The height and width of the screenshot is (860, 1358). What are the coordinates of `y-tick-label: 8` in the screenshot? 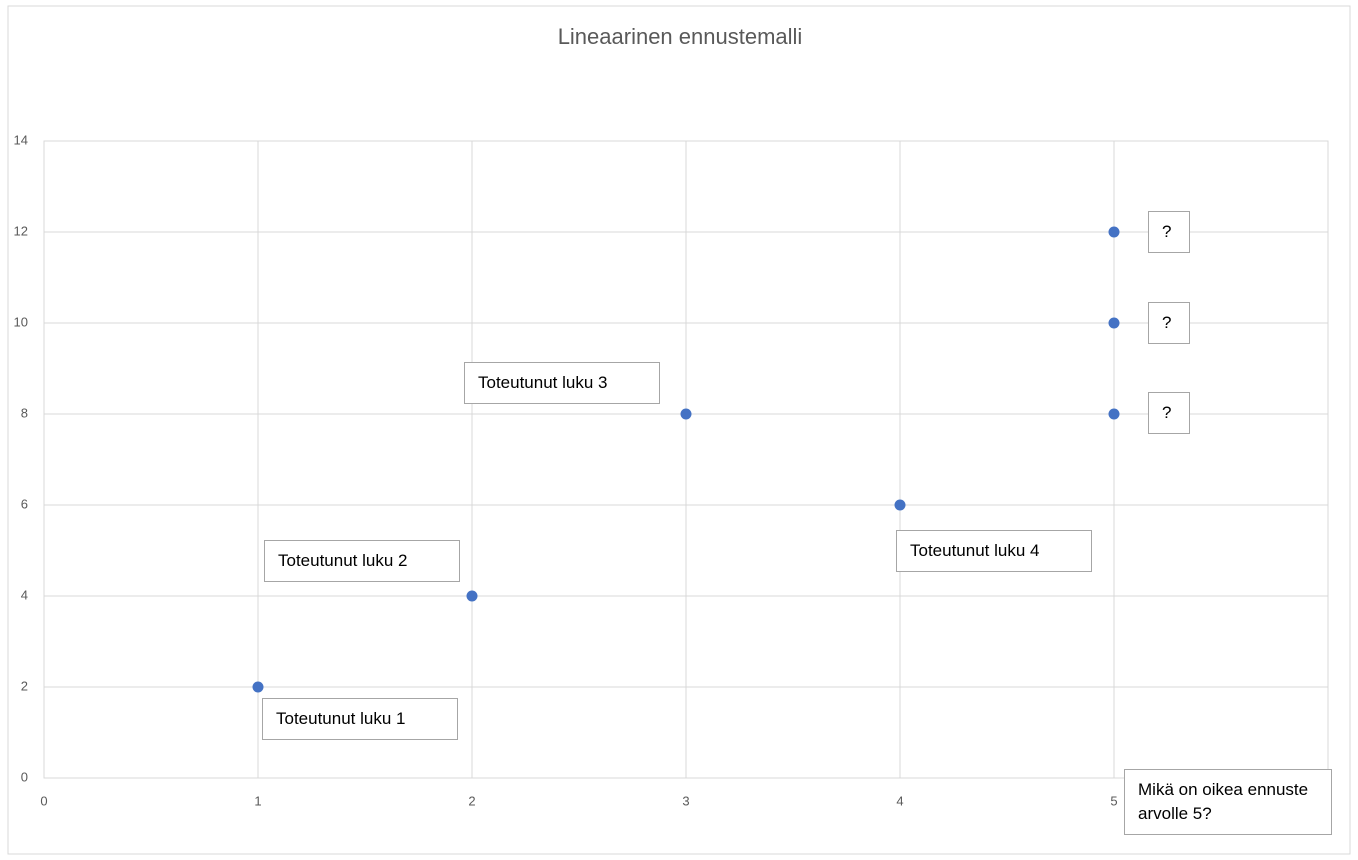 It's located at (24, 412).